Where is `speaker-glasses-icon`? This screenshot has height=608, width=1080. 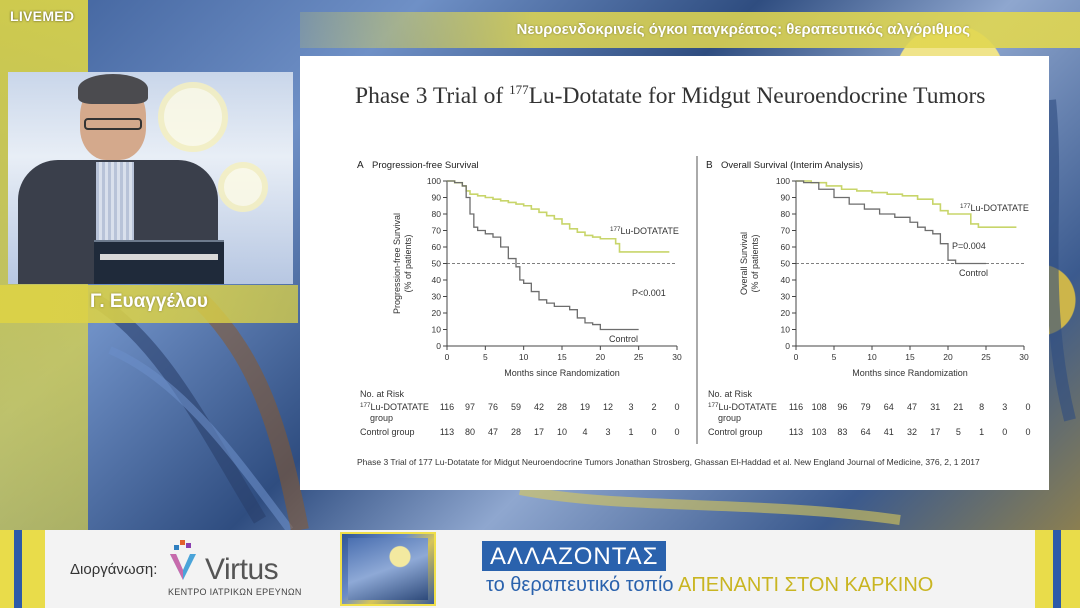
speaker-glasses-icon is located at coordinates (113, 124).